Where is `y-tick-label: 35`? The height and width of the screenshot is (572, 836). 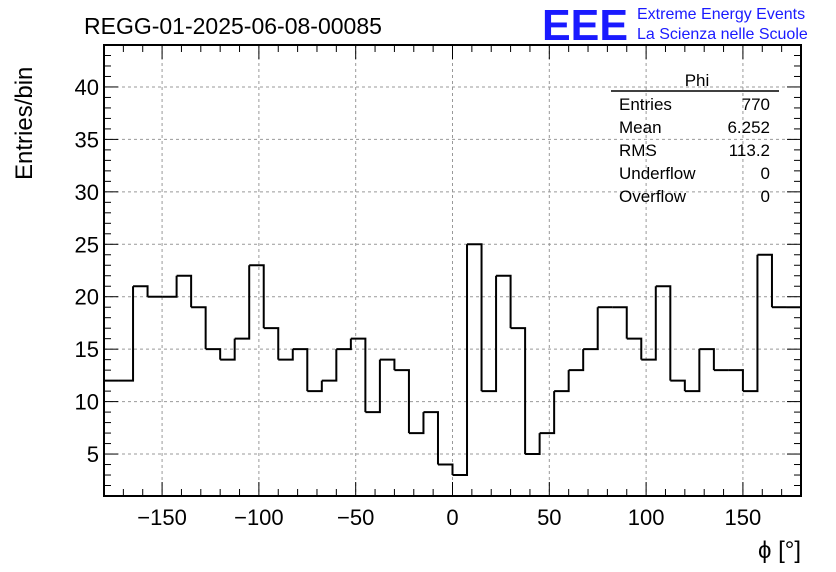 y-tick-label: 35 is located at coordinates (87, 139).